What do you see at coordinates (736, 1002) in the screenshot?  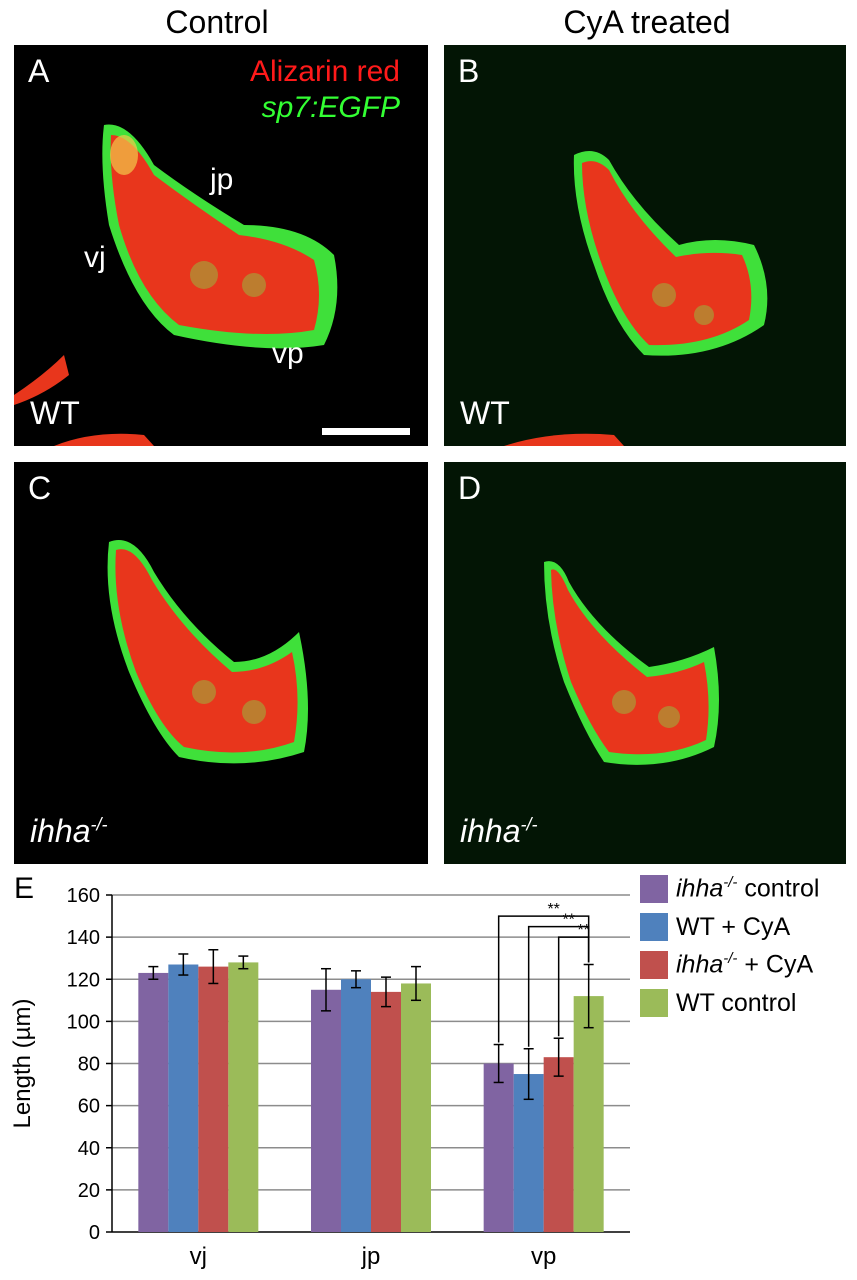 I see `legend-label-3: WT control` at bounding box center [736, 1002].